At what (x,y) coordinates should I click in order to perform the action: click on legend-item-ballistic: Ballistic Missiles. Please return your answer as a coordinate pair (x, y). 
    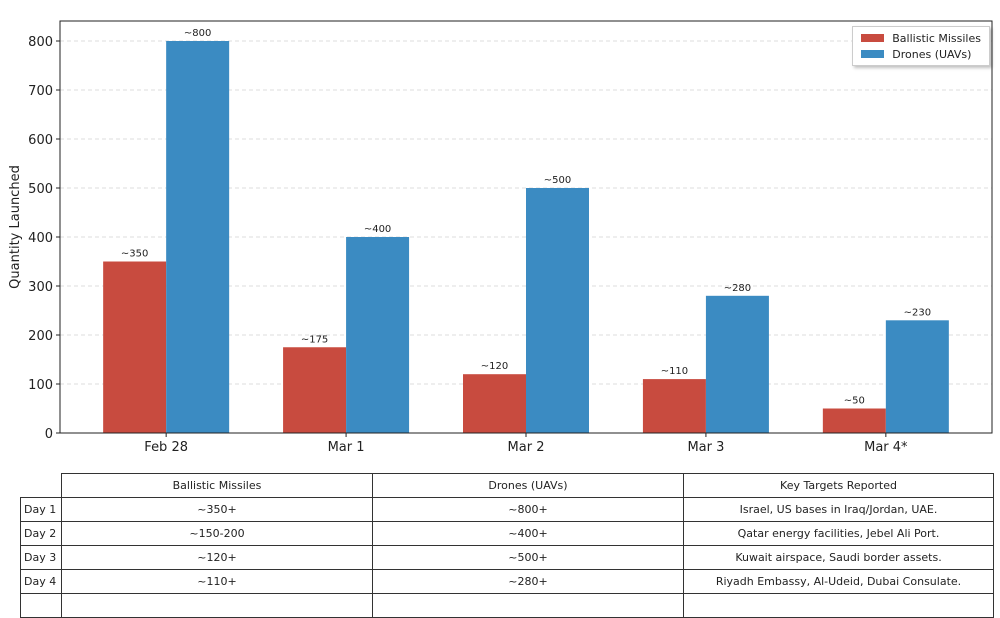
    Looking at the image, I should click on (921, 38).